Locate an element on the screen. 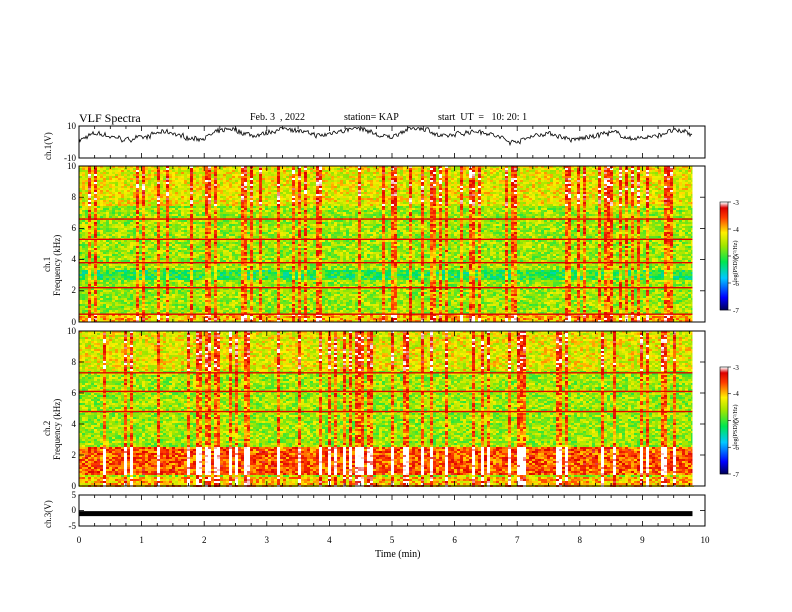  ch3-waveform-ylabel: ch.3(V) is located at coordinates (48, 514).